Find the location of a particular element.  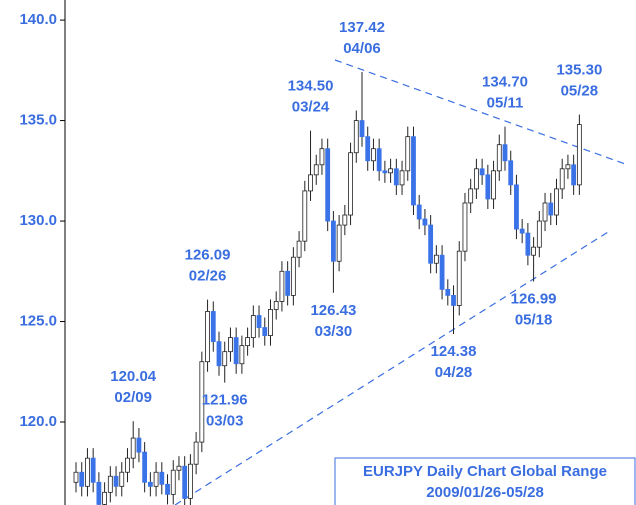

annotation-date: 05/11 is located at coordinates (505, 103).